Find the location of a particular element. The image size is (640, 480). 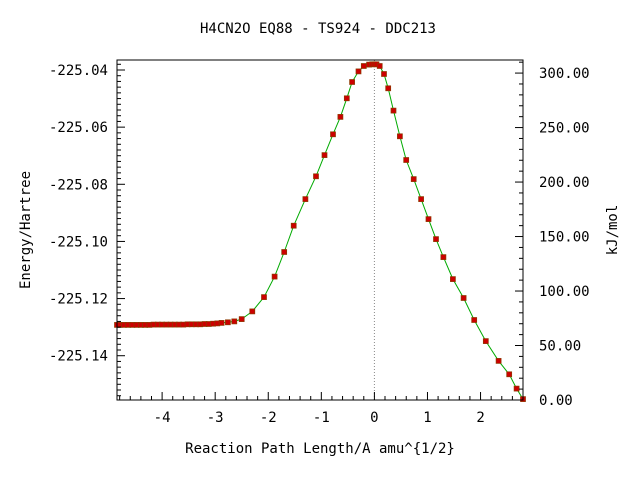

x-tick-label: -1 is located at coordinates (321, 418).